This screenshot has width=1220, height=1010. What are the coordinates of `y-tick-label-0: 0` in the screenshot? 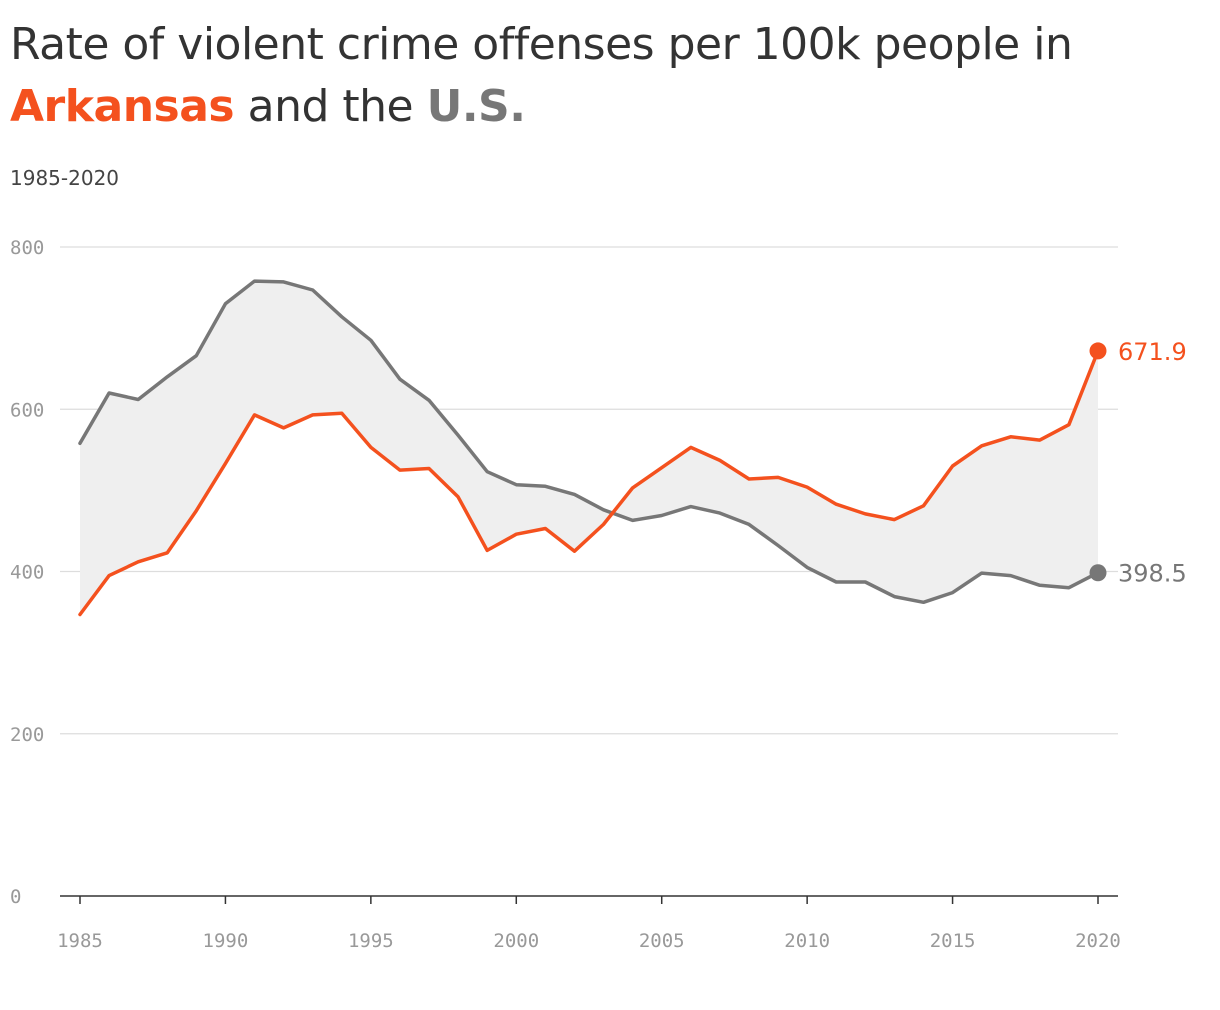 It's located at (15, 897).